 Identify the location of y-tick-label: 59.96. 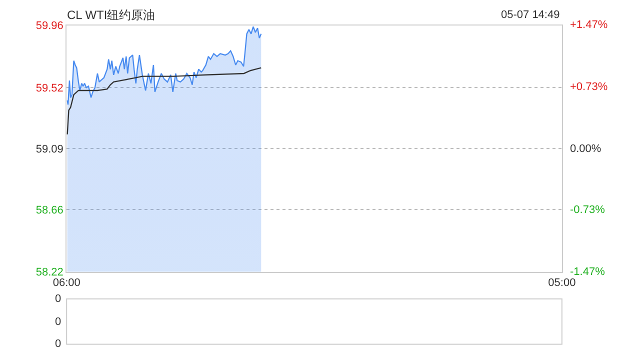
(50, 26).